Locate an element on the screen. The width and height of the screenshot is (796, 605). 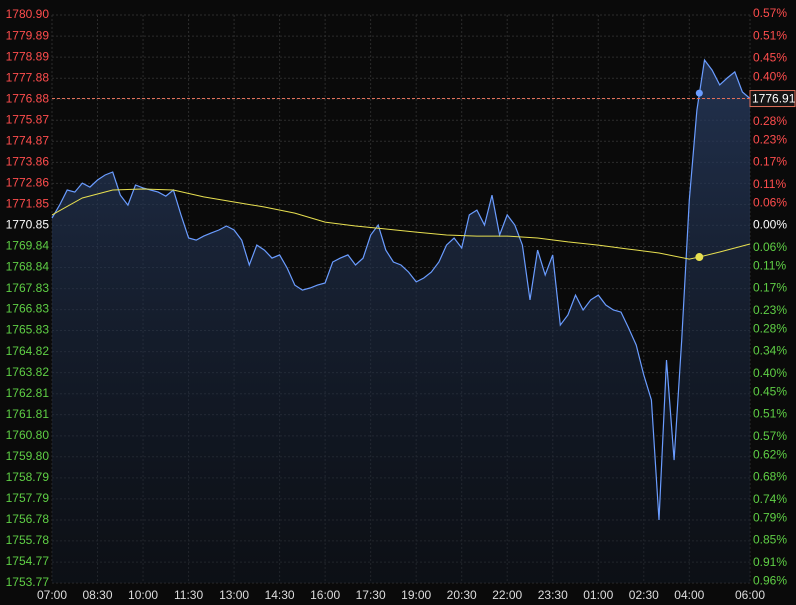
y-tick-label: 1767.83 is located at coordinates (28, 288).